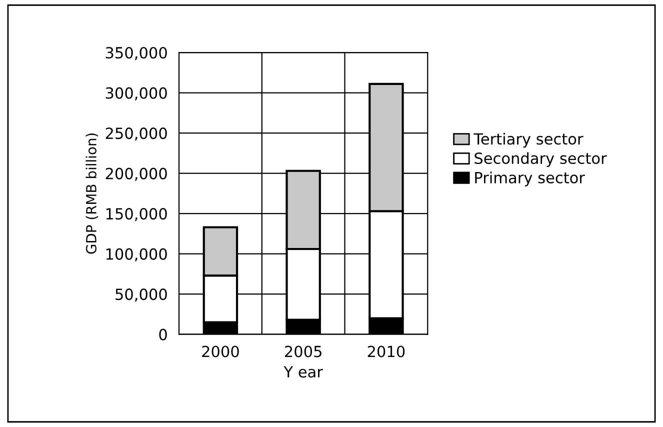 Image resolution: width=663 pixels, height=427 pixels. Describe the element at coordinates (136, 53) in the screenshot. I see `y-tick-label: 350,000` at that location.